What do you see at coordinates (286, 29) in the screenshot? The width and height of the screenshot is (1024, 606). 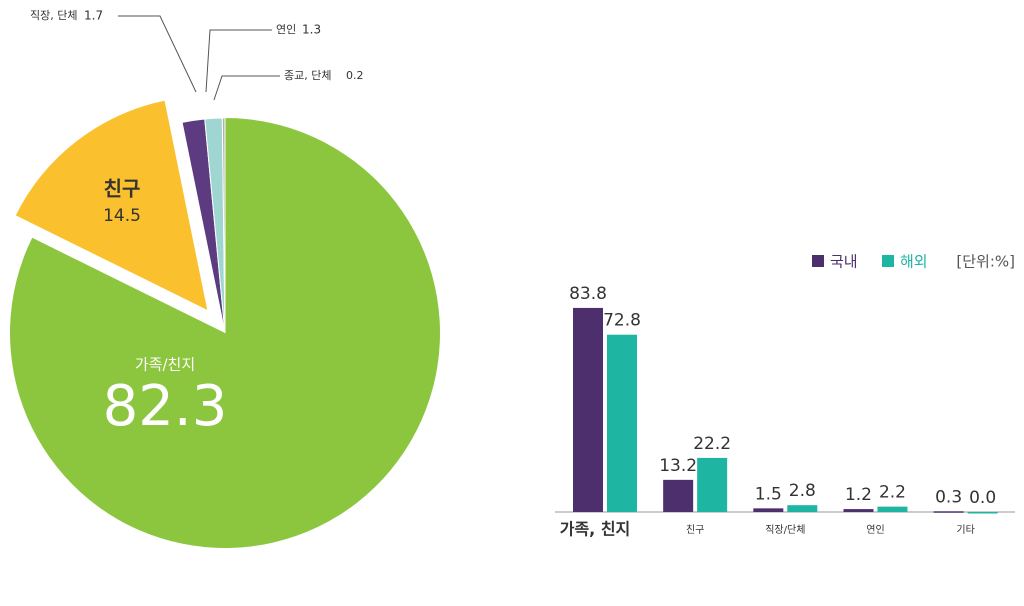 I see `slice-label: 연인` at bounding box center [286, 29].